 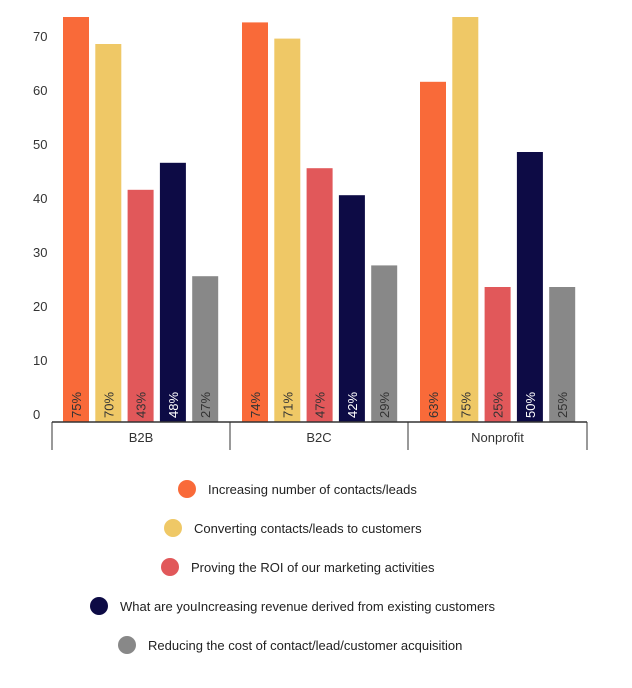 I want to click on legend-label: Converting contacts/leads to customers, so click(x=308, y=528).